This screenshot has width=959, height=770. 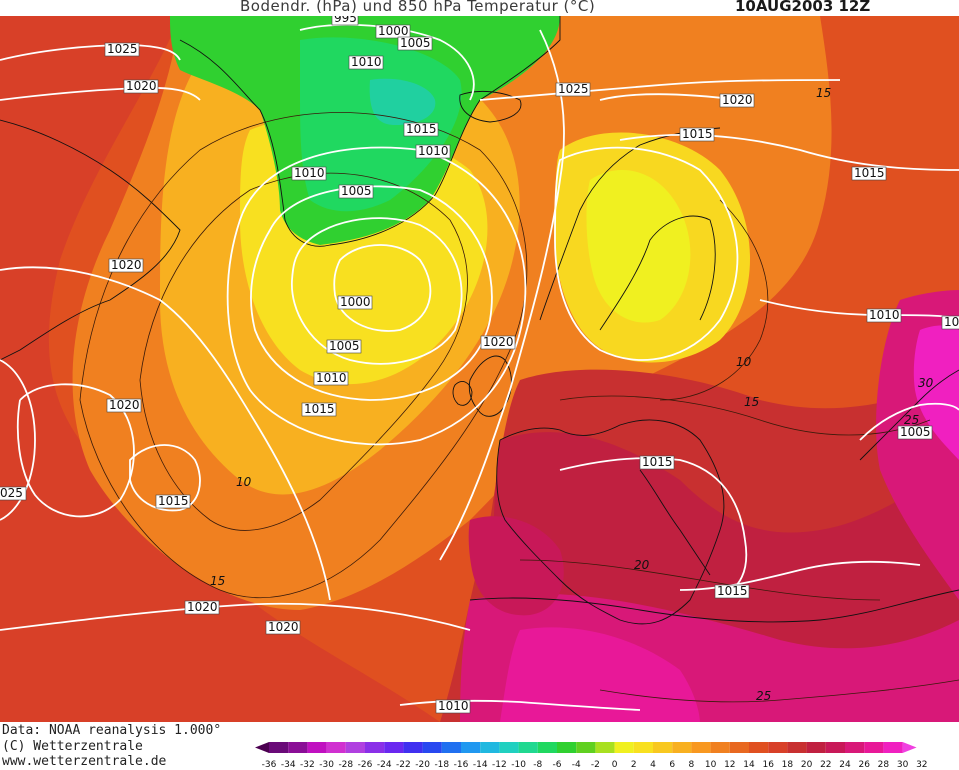 What do you see at coordinates (165, 478) in the screenshot?
I see `isobar-1015-azores` at bounding box center [165, 478].